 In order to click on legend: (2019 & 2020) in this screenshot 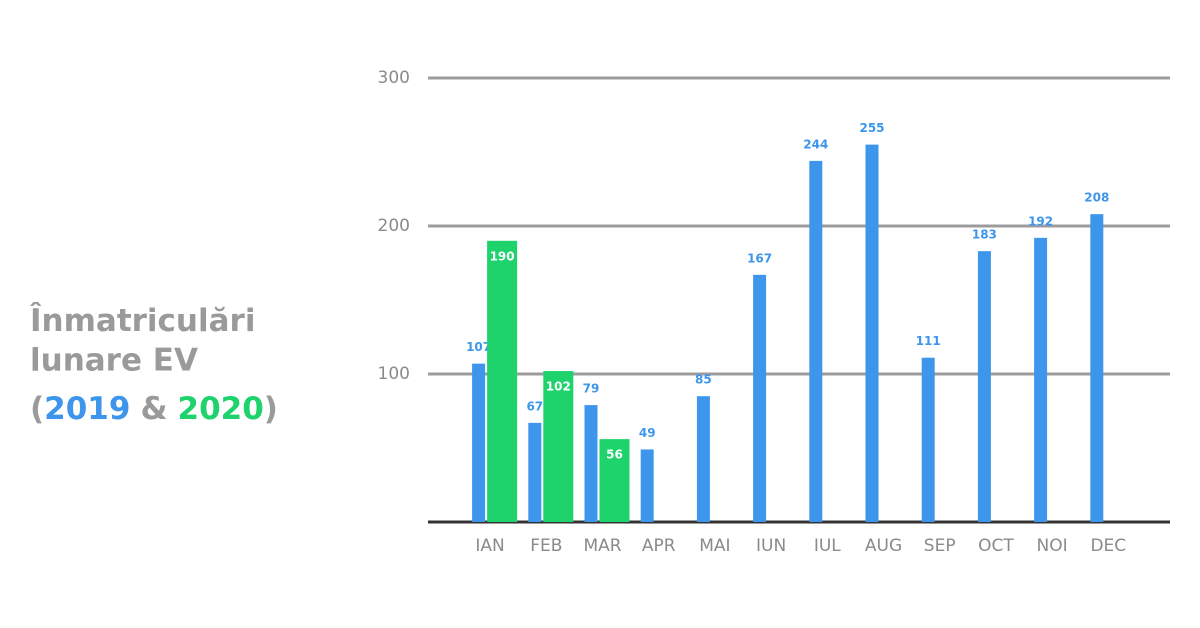, I will do `click(154, 409)`.